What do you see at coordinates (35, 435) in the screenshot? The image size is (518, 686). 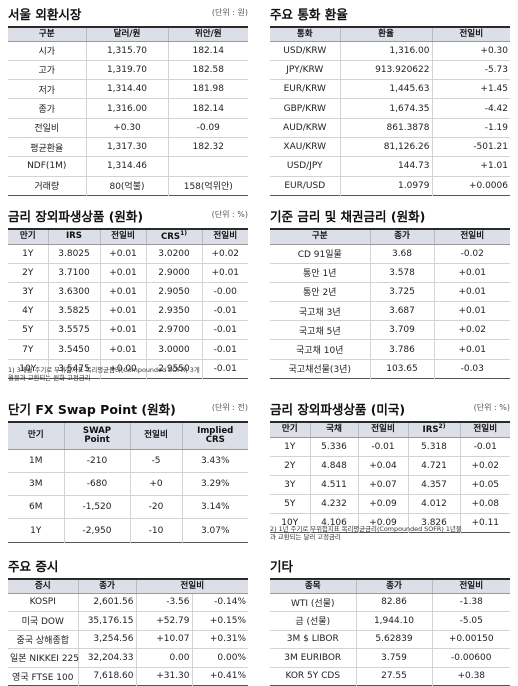 I see `swap_point-header-0-line: 만기` at bounding box center [35, 435].